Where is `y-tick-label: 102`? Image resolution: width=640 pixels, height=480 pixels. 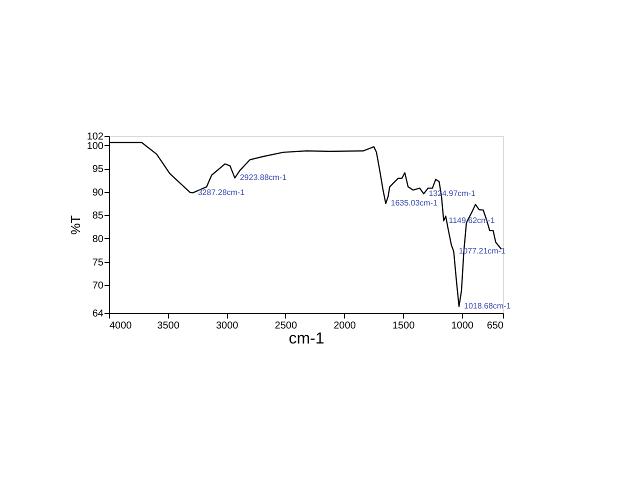 y-tick-label: 102 is located at coordinates (95, 137).